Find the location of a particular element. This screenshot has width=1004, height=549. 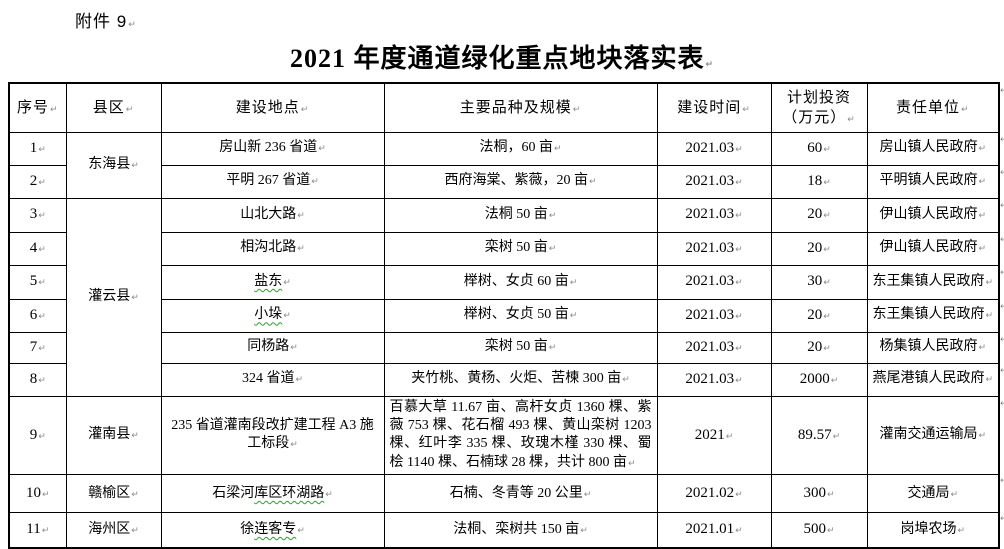

cell-no: 3↵ is located at coordinates (37, 215).